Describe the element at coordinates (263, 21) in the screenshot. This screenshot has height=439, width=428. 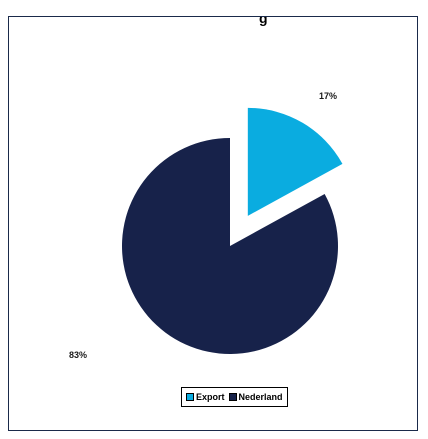
I see `cropped-title-fragment: g` at that location.